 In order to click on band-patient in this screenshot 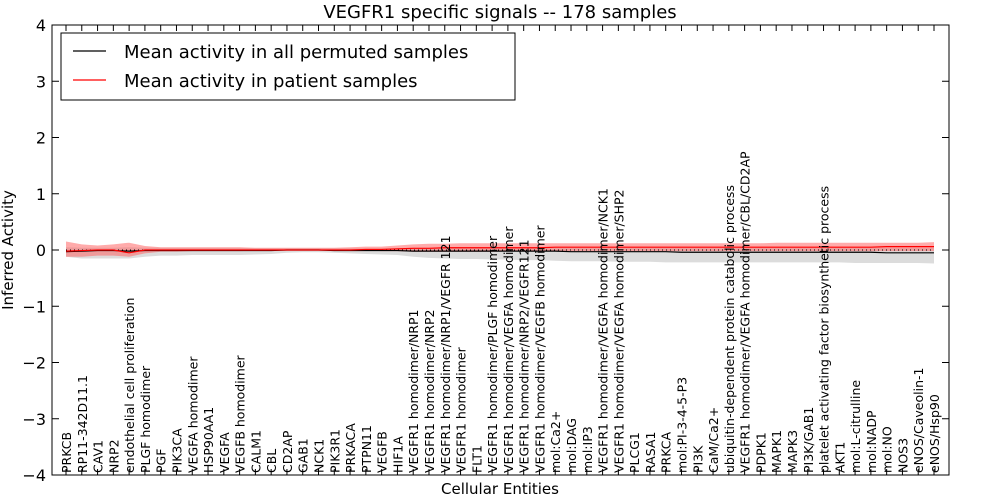, I will do `click(500, 249)`.